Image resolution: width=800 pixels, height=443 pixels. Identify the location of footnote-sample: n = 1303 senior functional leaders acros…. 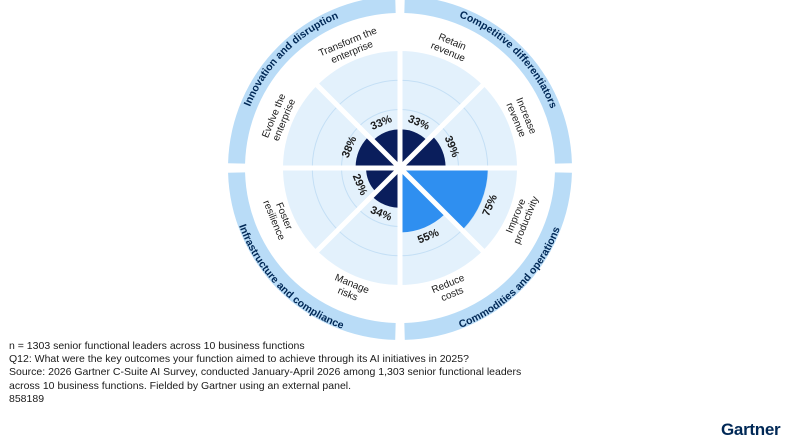
(157, 346).